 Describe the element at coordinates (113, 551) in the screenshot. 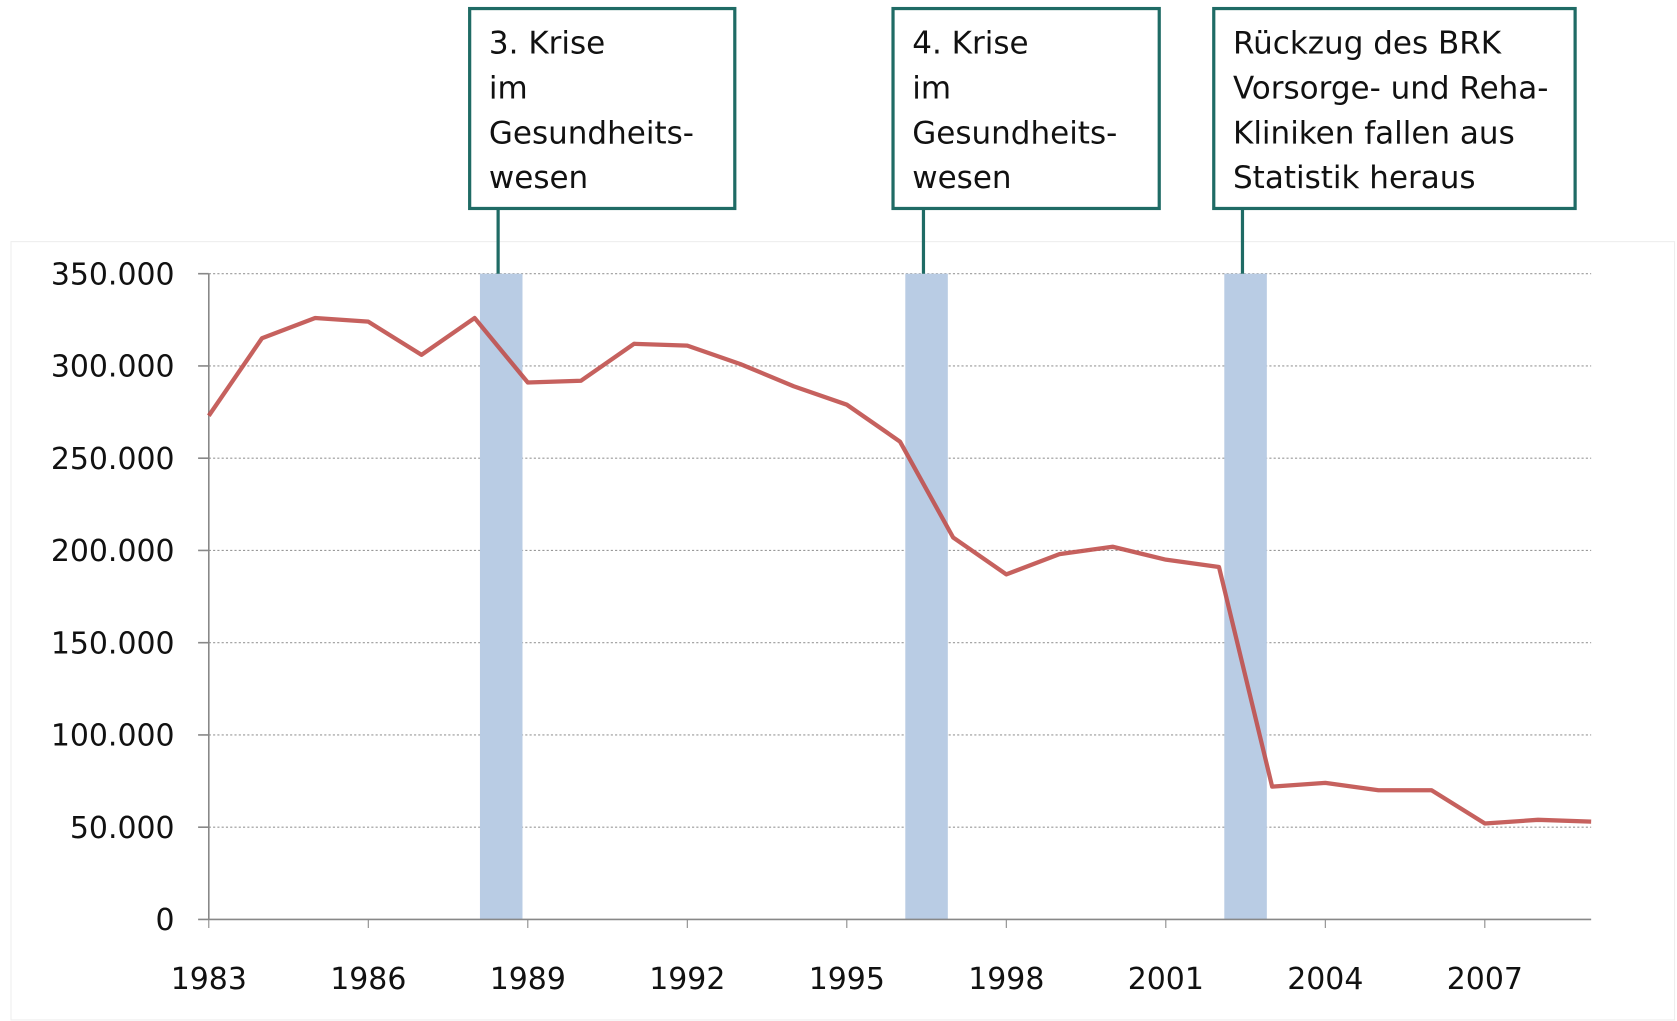

I see `y-tick-label: 200.000` at that location.